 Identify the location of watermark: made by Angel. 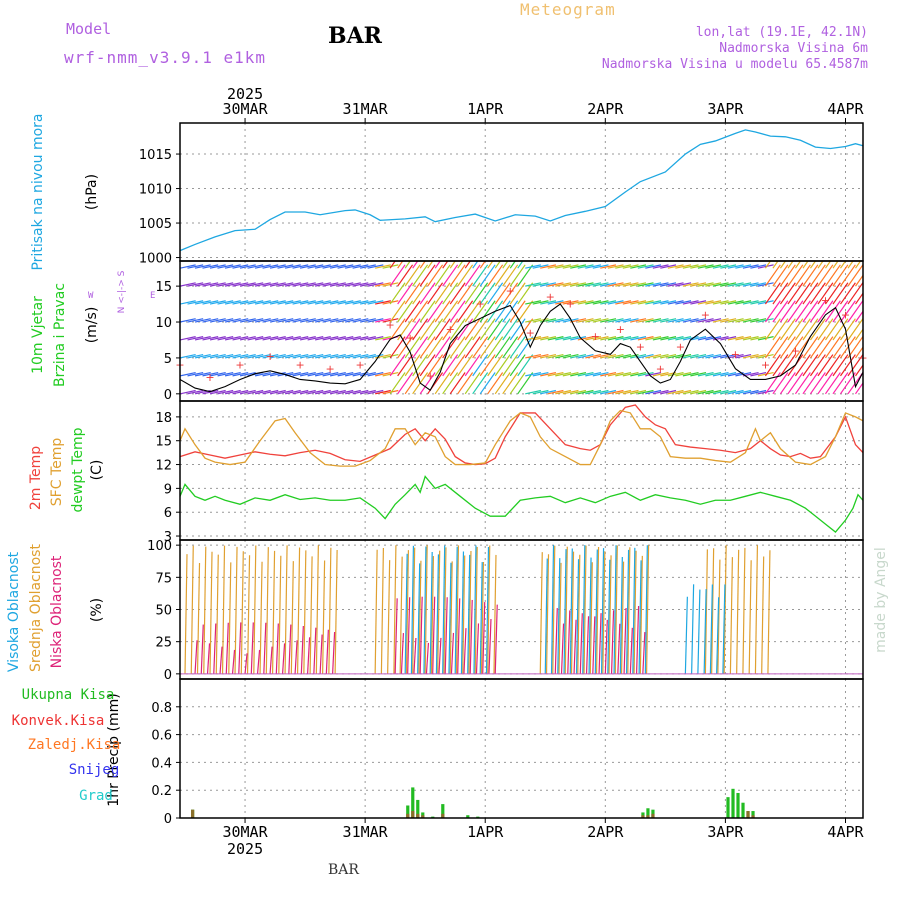
(881, 600).